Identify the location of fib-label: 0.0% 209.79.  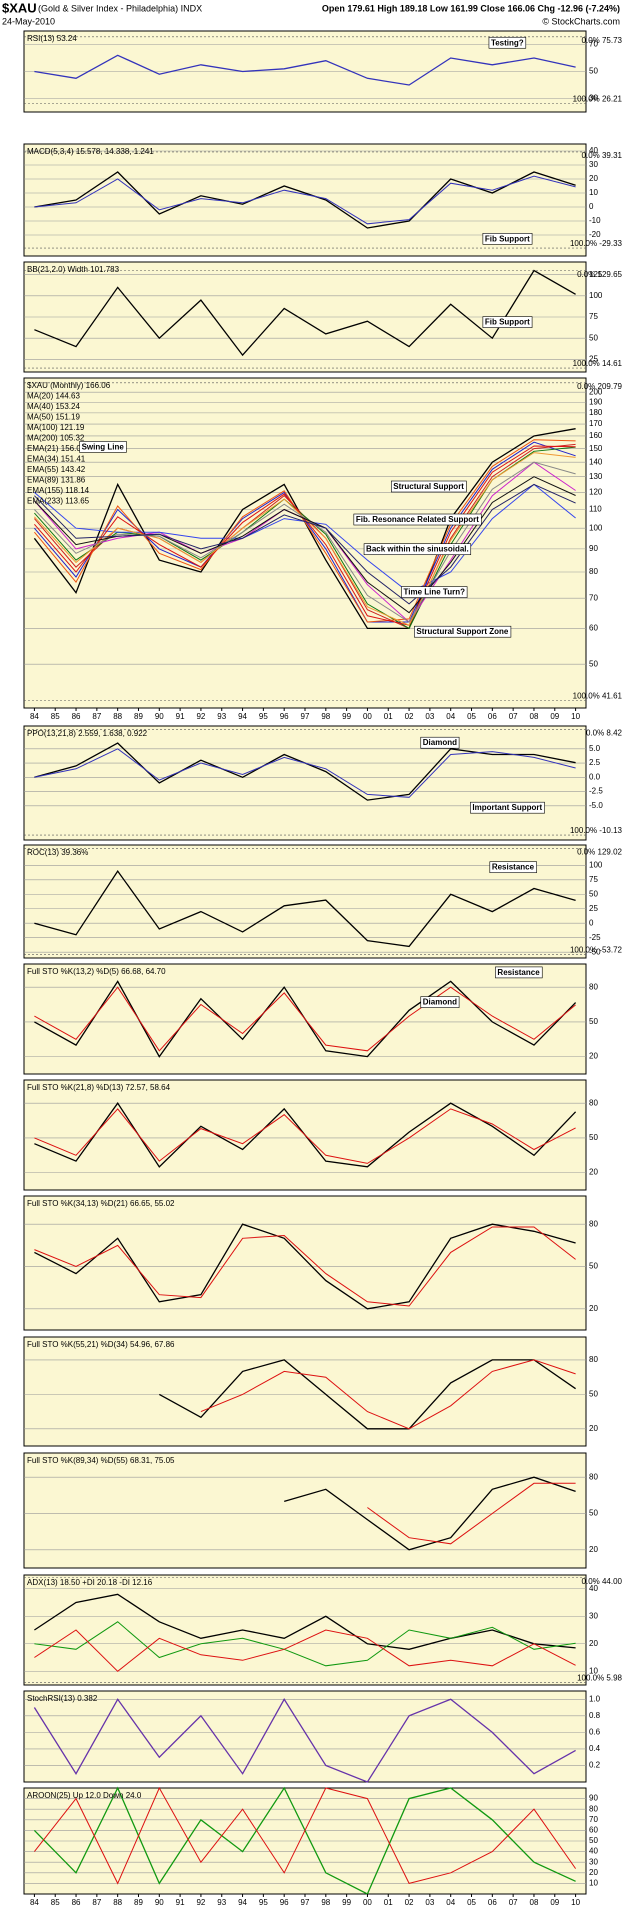
(599, 386).